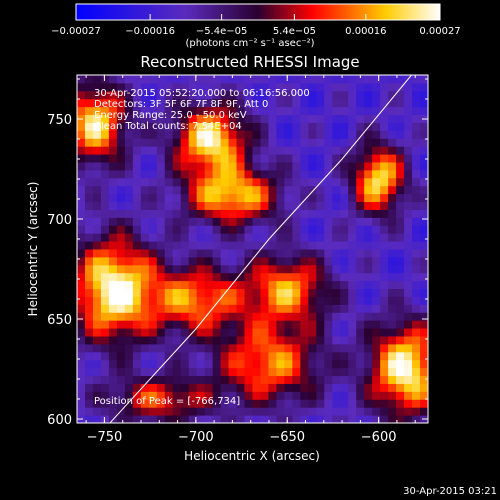 This screenshot has width=500, height=500. I want to click on y-axis-label: Heliocentric Y (arcsec), so click(33, 249).